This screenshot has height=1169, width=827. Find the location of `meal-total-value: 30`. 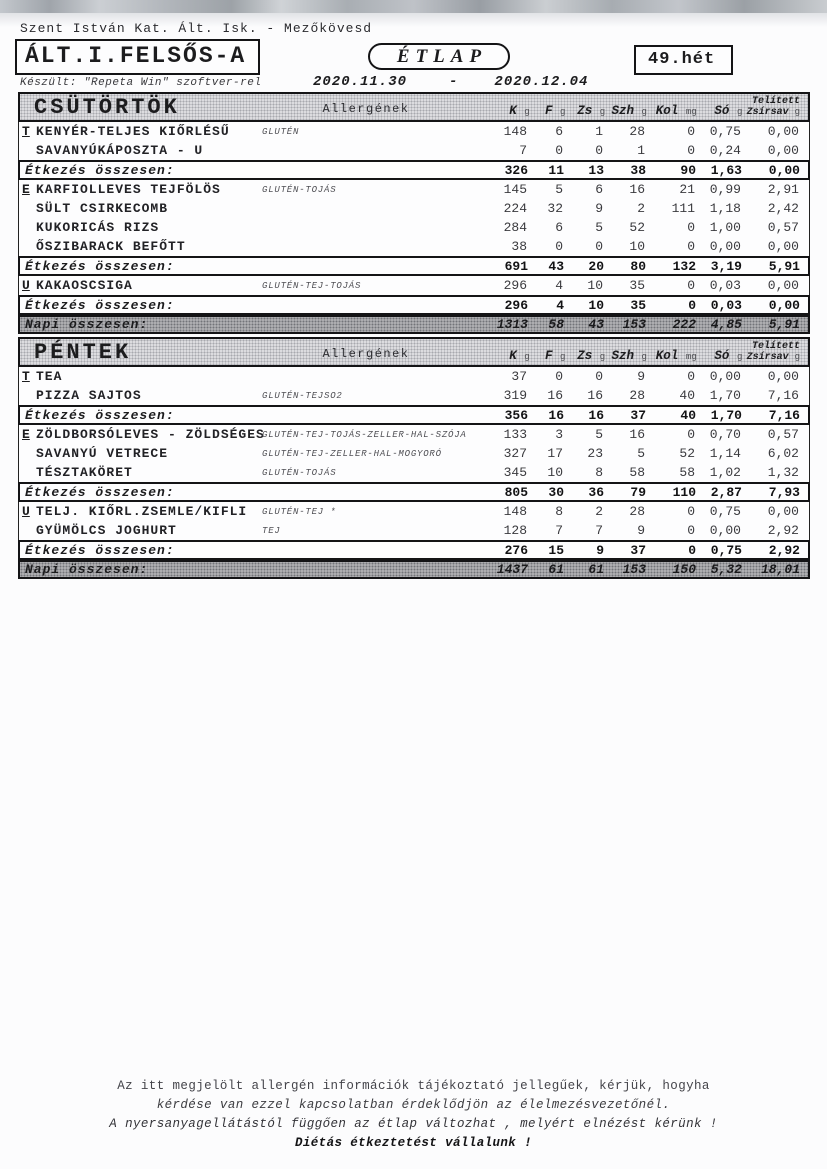

meal-total-value: 30 is located at coordinates (556, 492).